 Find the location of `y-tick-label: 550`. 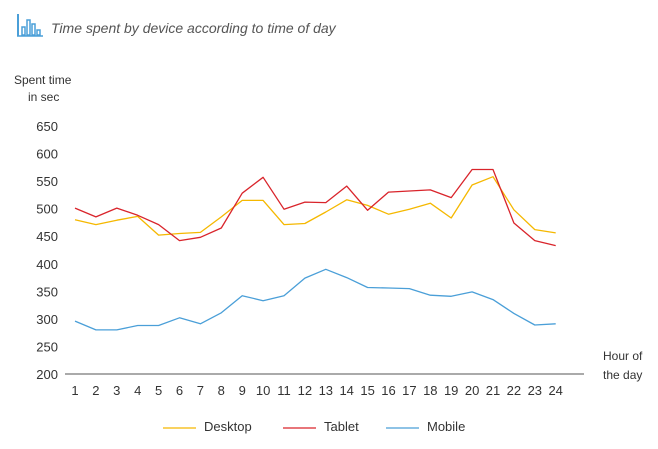

y-tick-label: 550 is located at coordinates (47, 181).